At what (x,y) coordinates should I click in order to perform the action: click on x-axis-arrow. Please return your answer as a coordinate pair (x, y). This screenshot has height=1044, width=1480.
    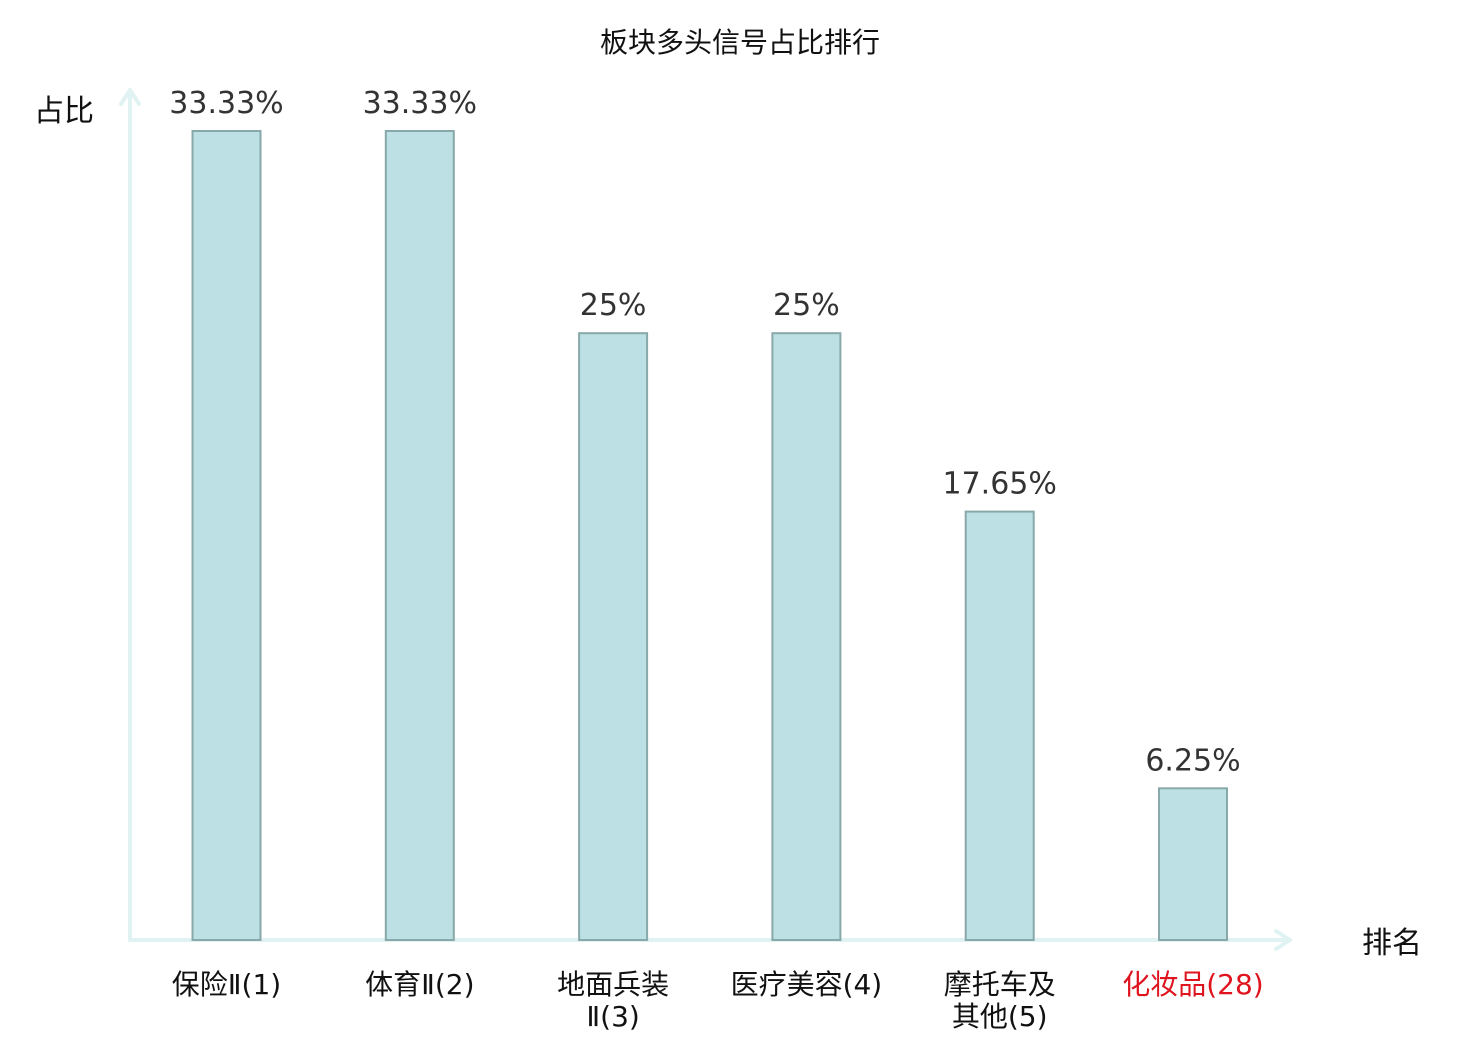
    Looking at the image, I should click on (1283, 940).